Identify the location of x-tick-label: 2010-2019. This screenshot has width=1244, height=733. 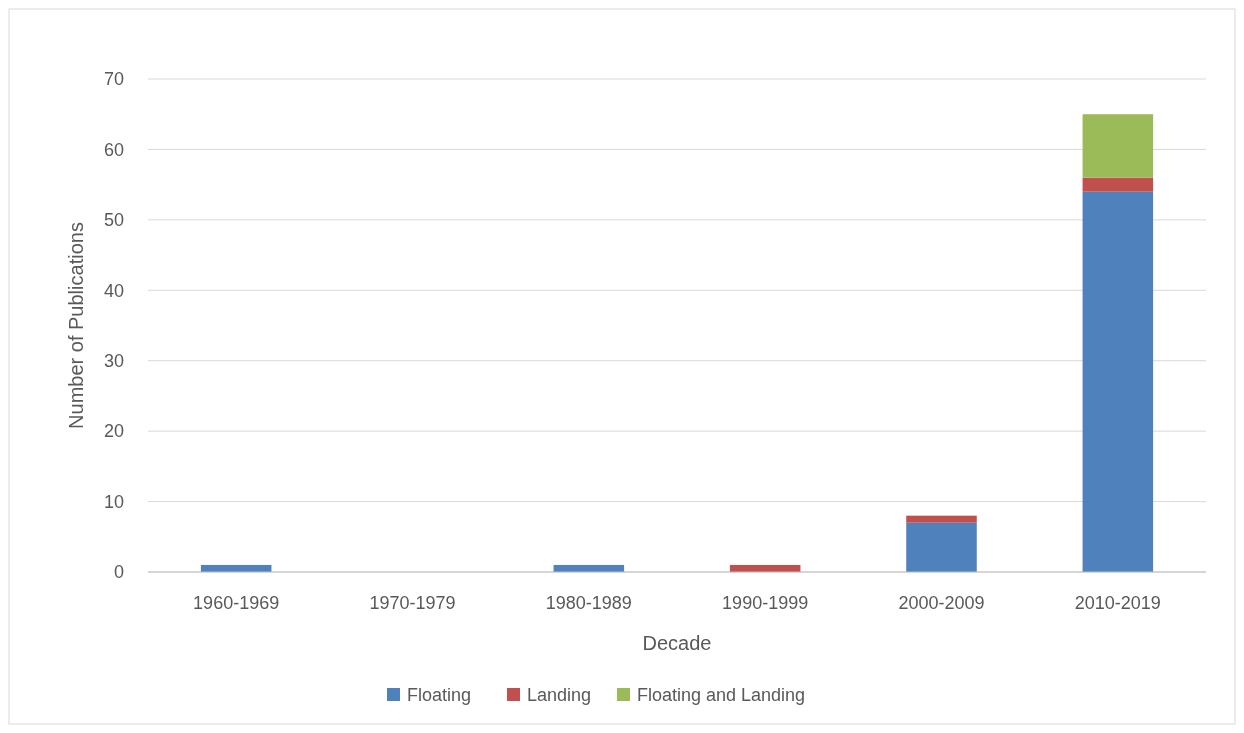
(1117, 603).